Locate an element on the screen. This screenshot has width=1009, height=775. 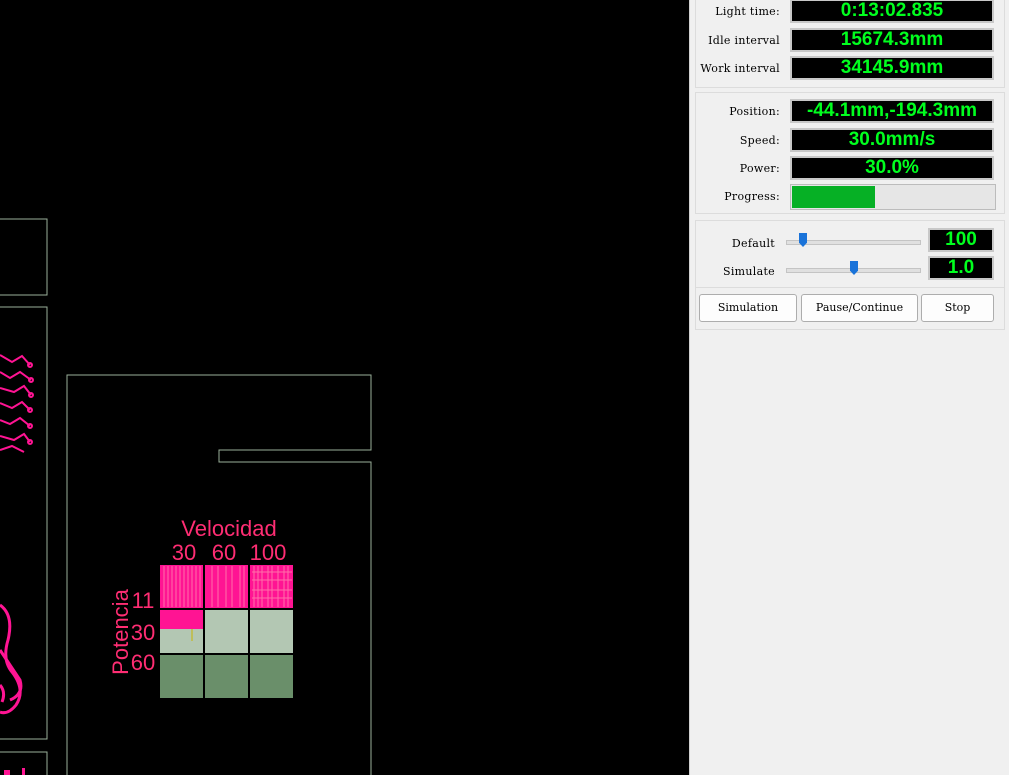
idle-interval-label: Idle interval is located at coordinates (744, 40).